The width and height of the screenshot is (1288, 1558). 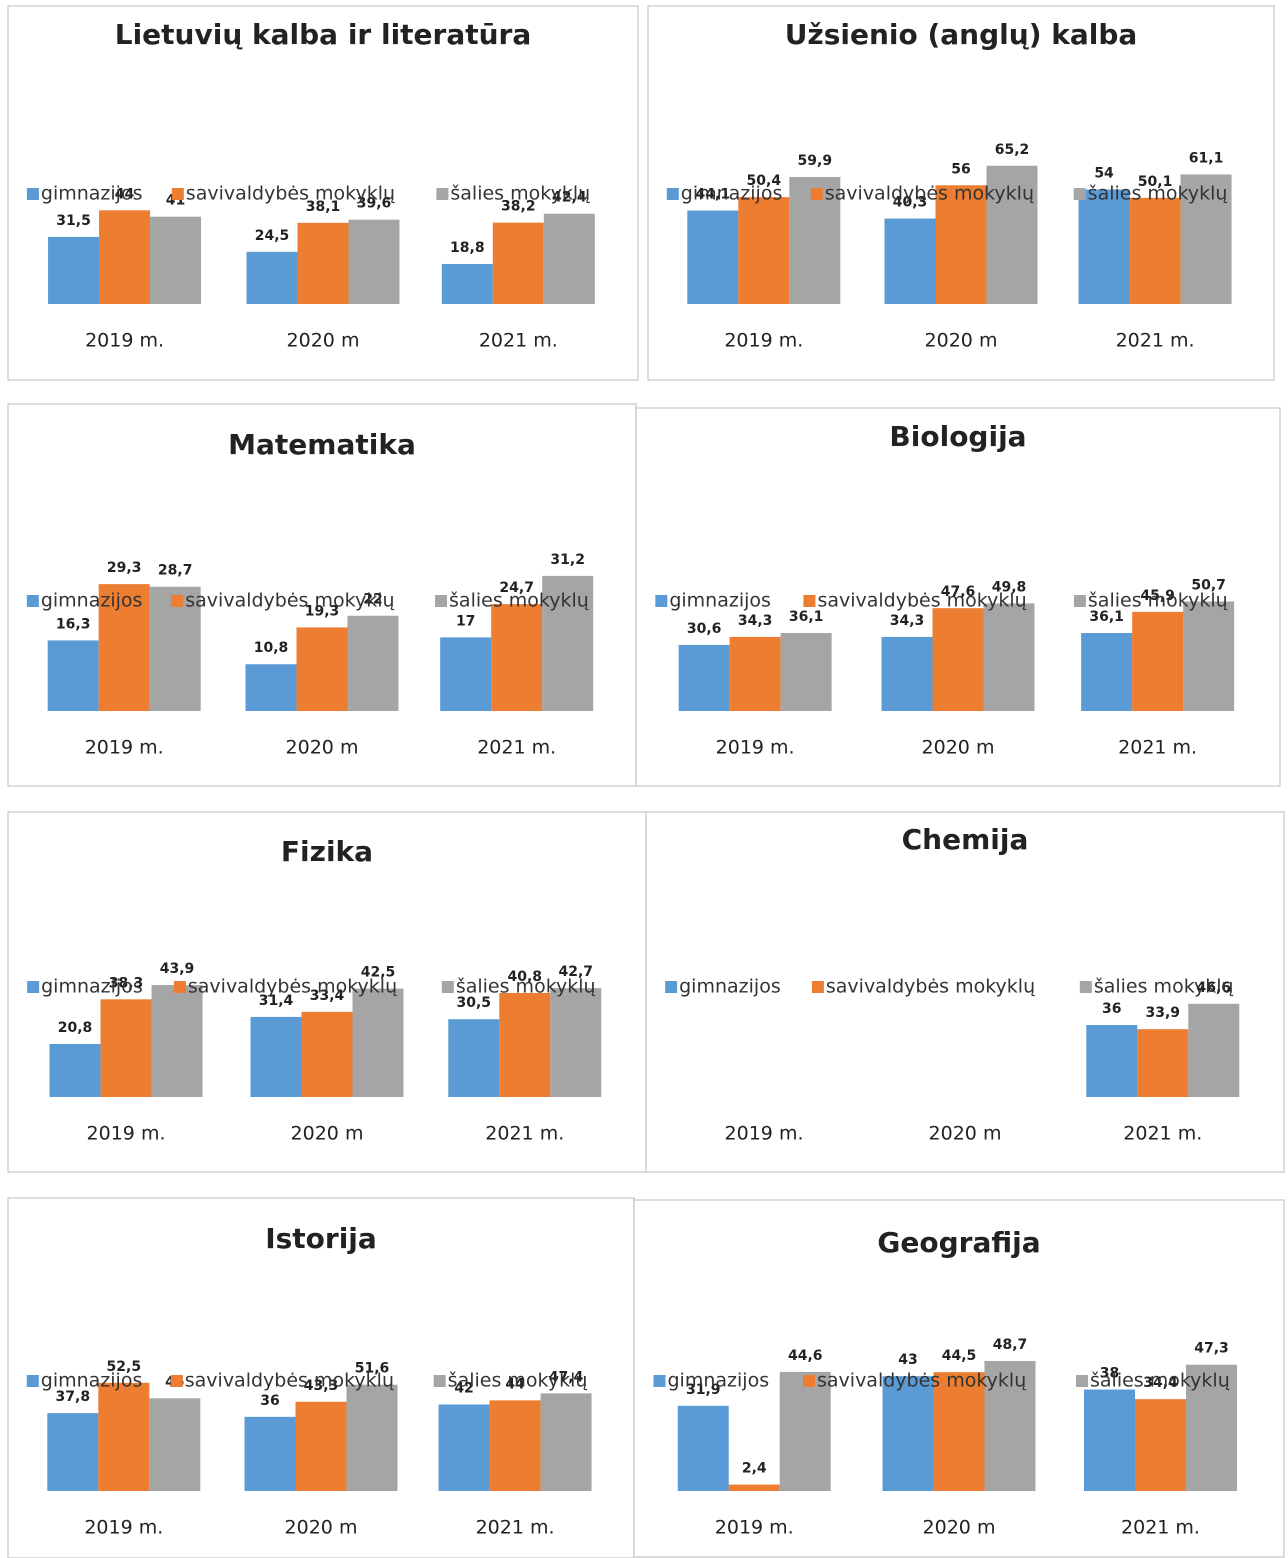 What do you see at coordinates (372, 1369) in the screenshot?
I see `value-label: 51,6` at bounding box center [372, 1369].